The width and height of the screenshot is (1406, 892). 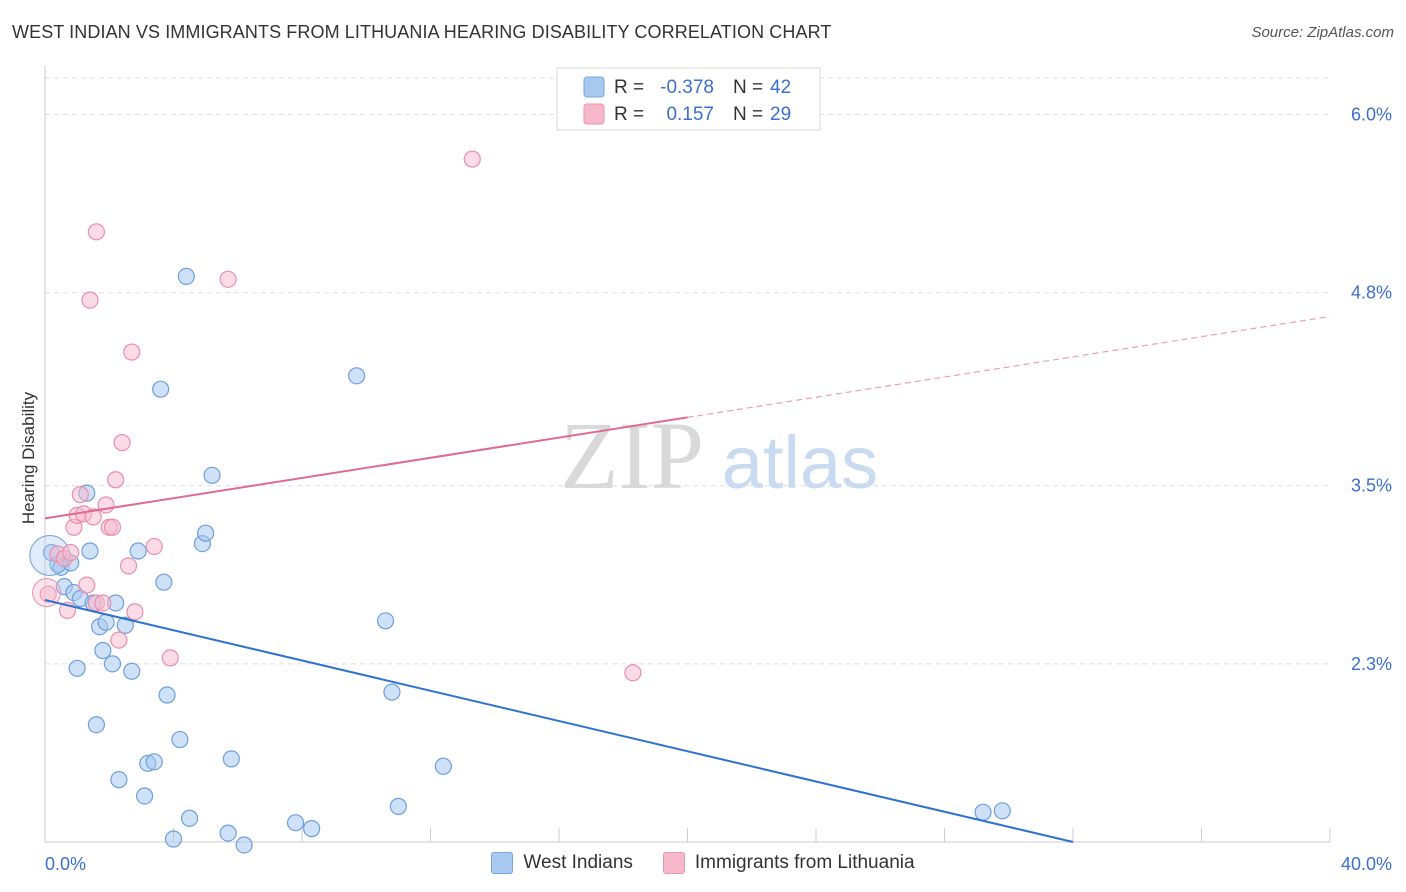 What do you see at coordinates (366, 468) in the screenshot?
I see `trend-line-lithuania` at bounding box center [366, 468].